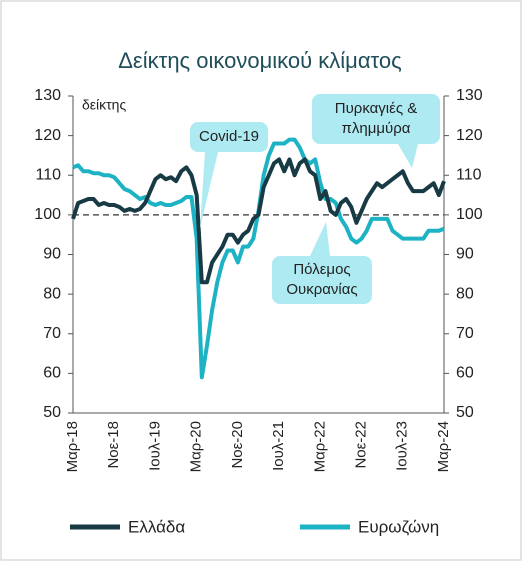 The image size is (522, 566). What do you see at coordinates (443, 446) in the screenshot?
I see `x-tick-label: Μαρ-24` at bounding box center [443, 446].